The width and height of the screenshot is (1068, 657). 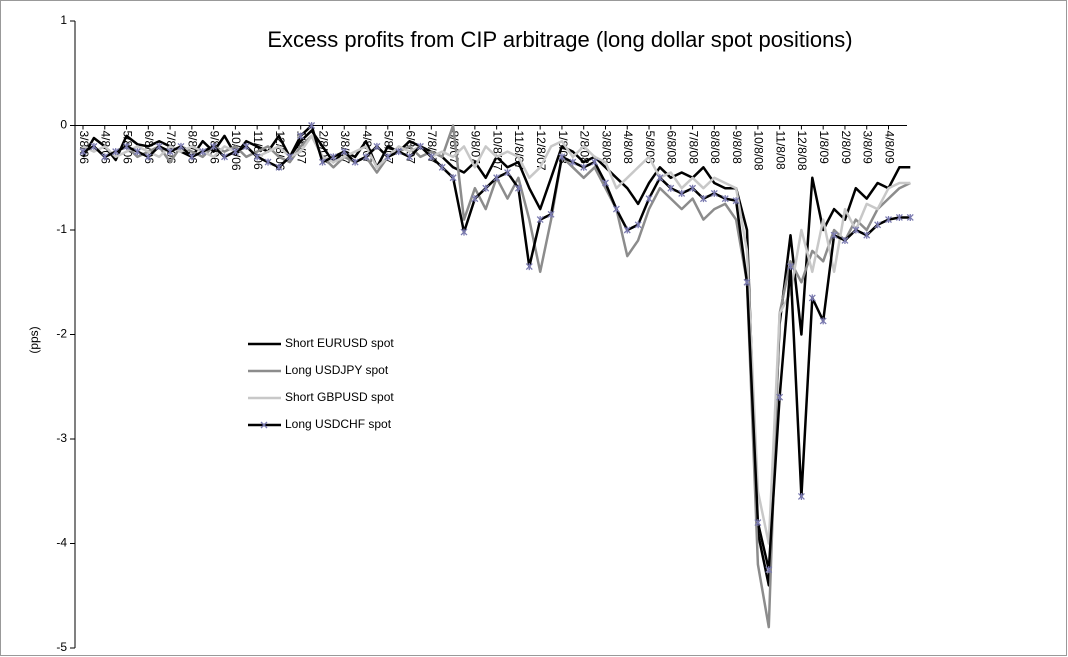 I want to click on x-tick-label: 10/8/08, so click(x=759, y=151).